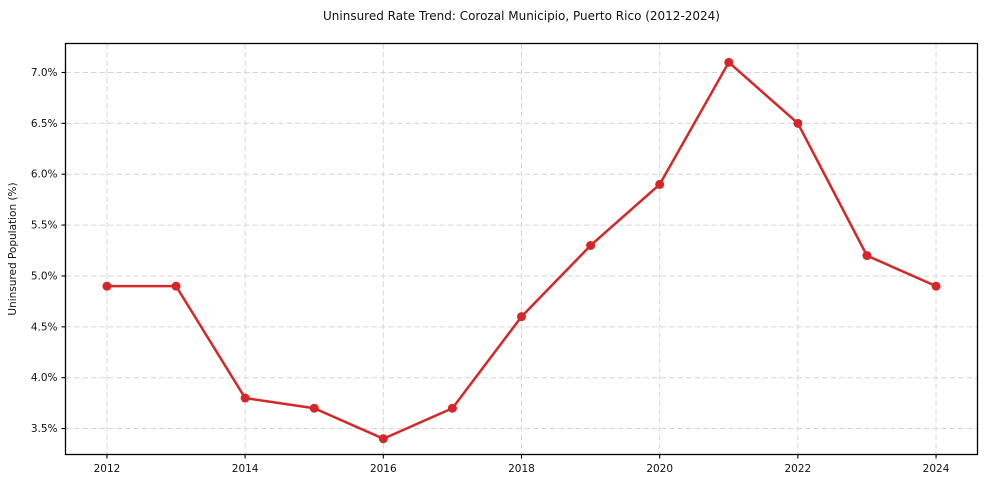 This screenshot has height=490, width=989. What do you see at coordinates (936, 469) in the screenshot?
I see `x-tick-label: 2024` at bounding box center [936, 469].